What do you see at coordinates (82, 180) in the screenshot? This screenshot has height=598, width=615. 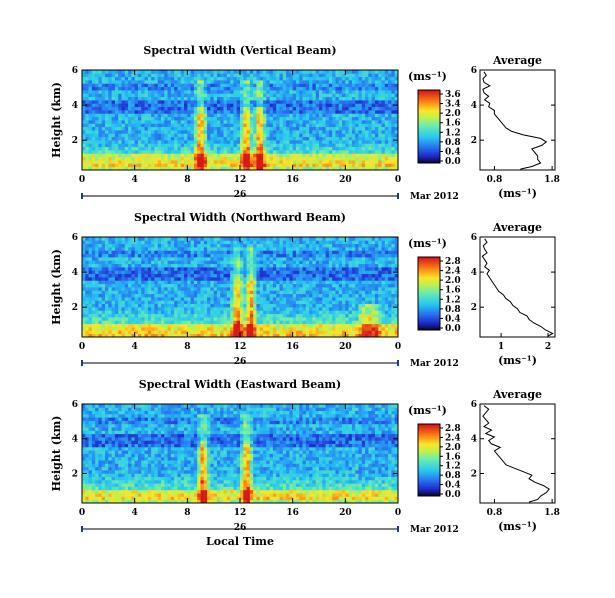 I see `x-tick-label: 0` at bounding box center [82, 180].